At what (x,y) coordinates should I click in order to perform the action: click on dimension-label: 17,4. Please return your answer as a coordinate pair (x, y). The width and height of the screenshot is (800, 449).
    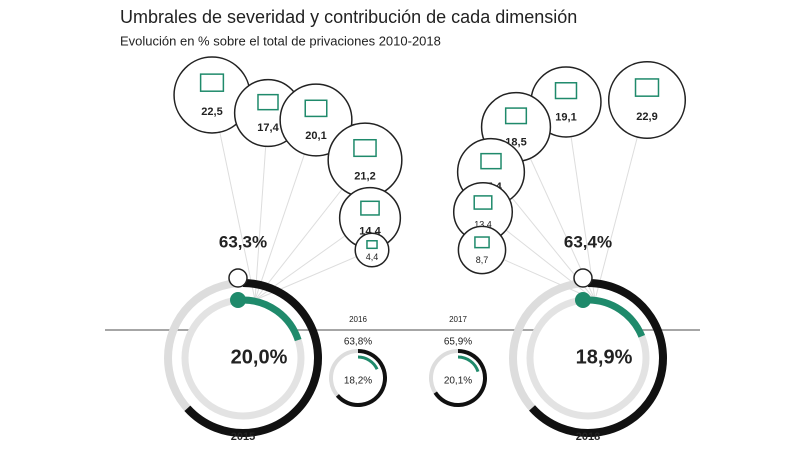
    Looking at the image, I should click on (268, 128).